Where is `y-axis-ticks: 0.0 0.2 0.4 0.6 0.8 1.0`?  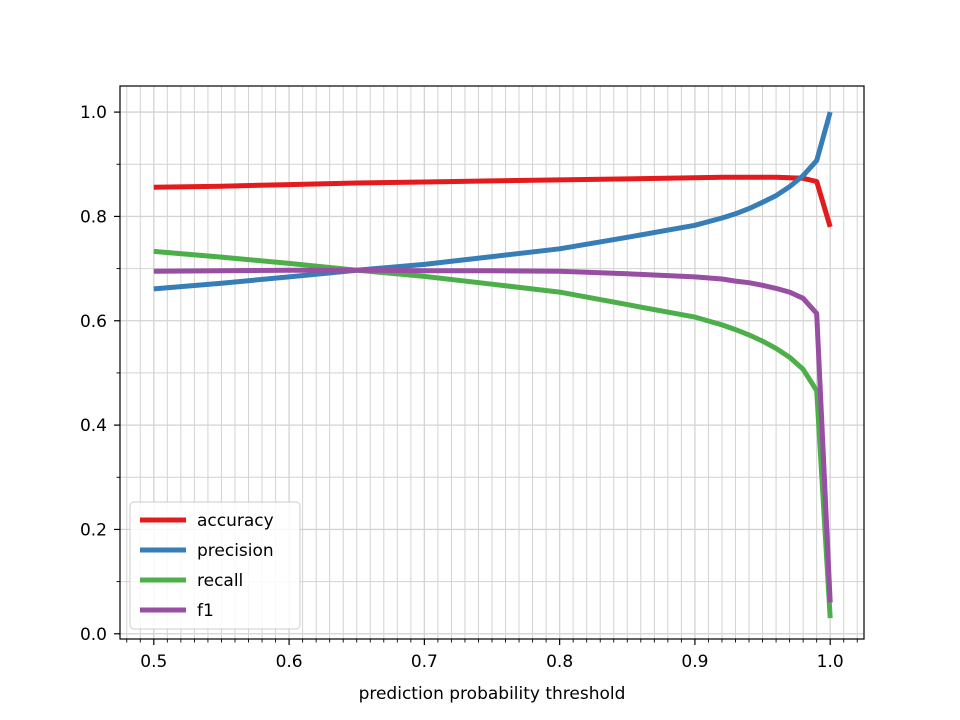 y-axis-ticks: 0.0 0.2 0.4 0.6 0.8 1.0 is located at coordinates (100, 374).